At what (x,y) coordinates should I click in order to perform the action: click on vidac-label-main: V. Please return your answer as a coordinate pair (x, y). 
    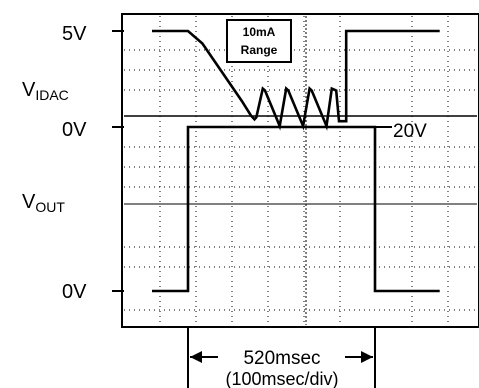
    Looking at the image, I should click on (29, 90).